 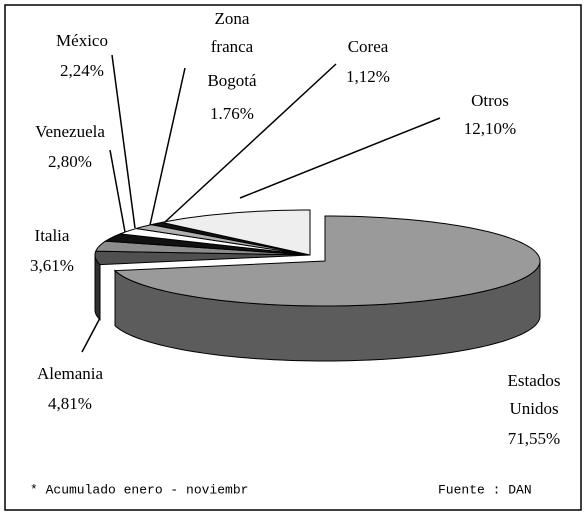 What do you see at coordinates (70, 373) in the screenshot?
I see `category-label: Alemania` at bounding box center [70, 373].